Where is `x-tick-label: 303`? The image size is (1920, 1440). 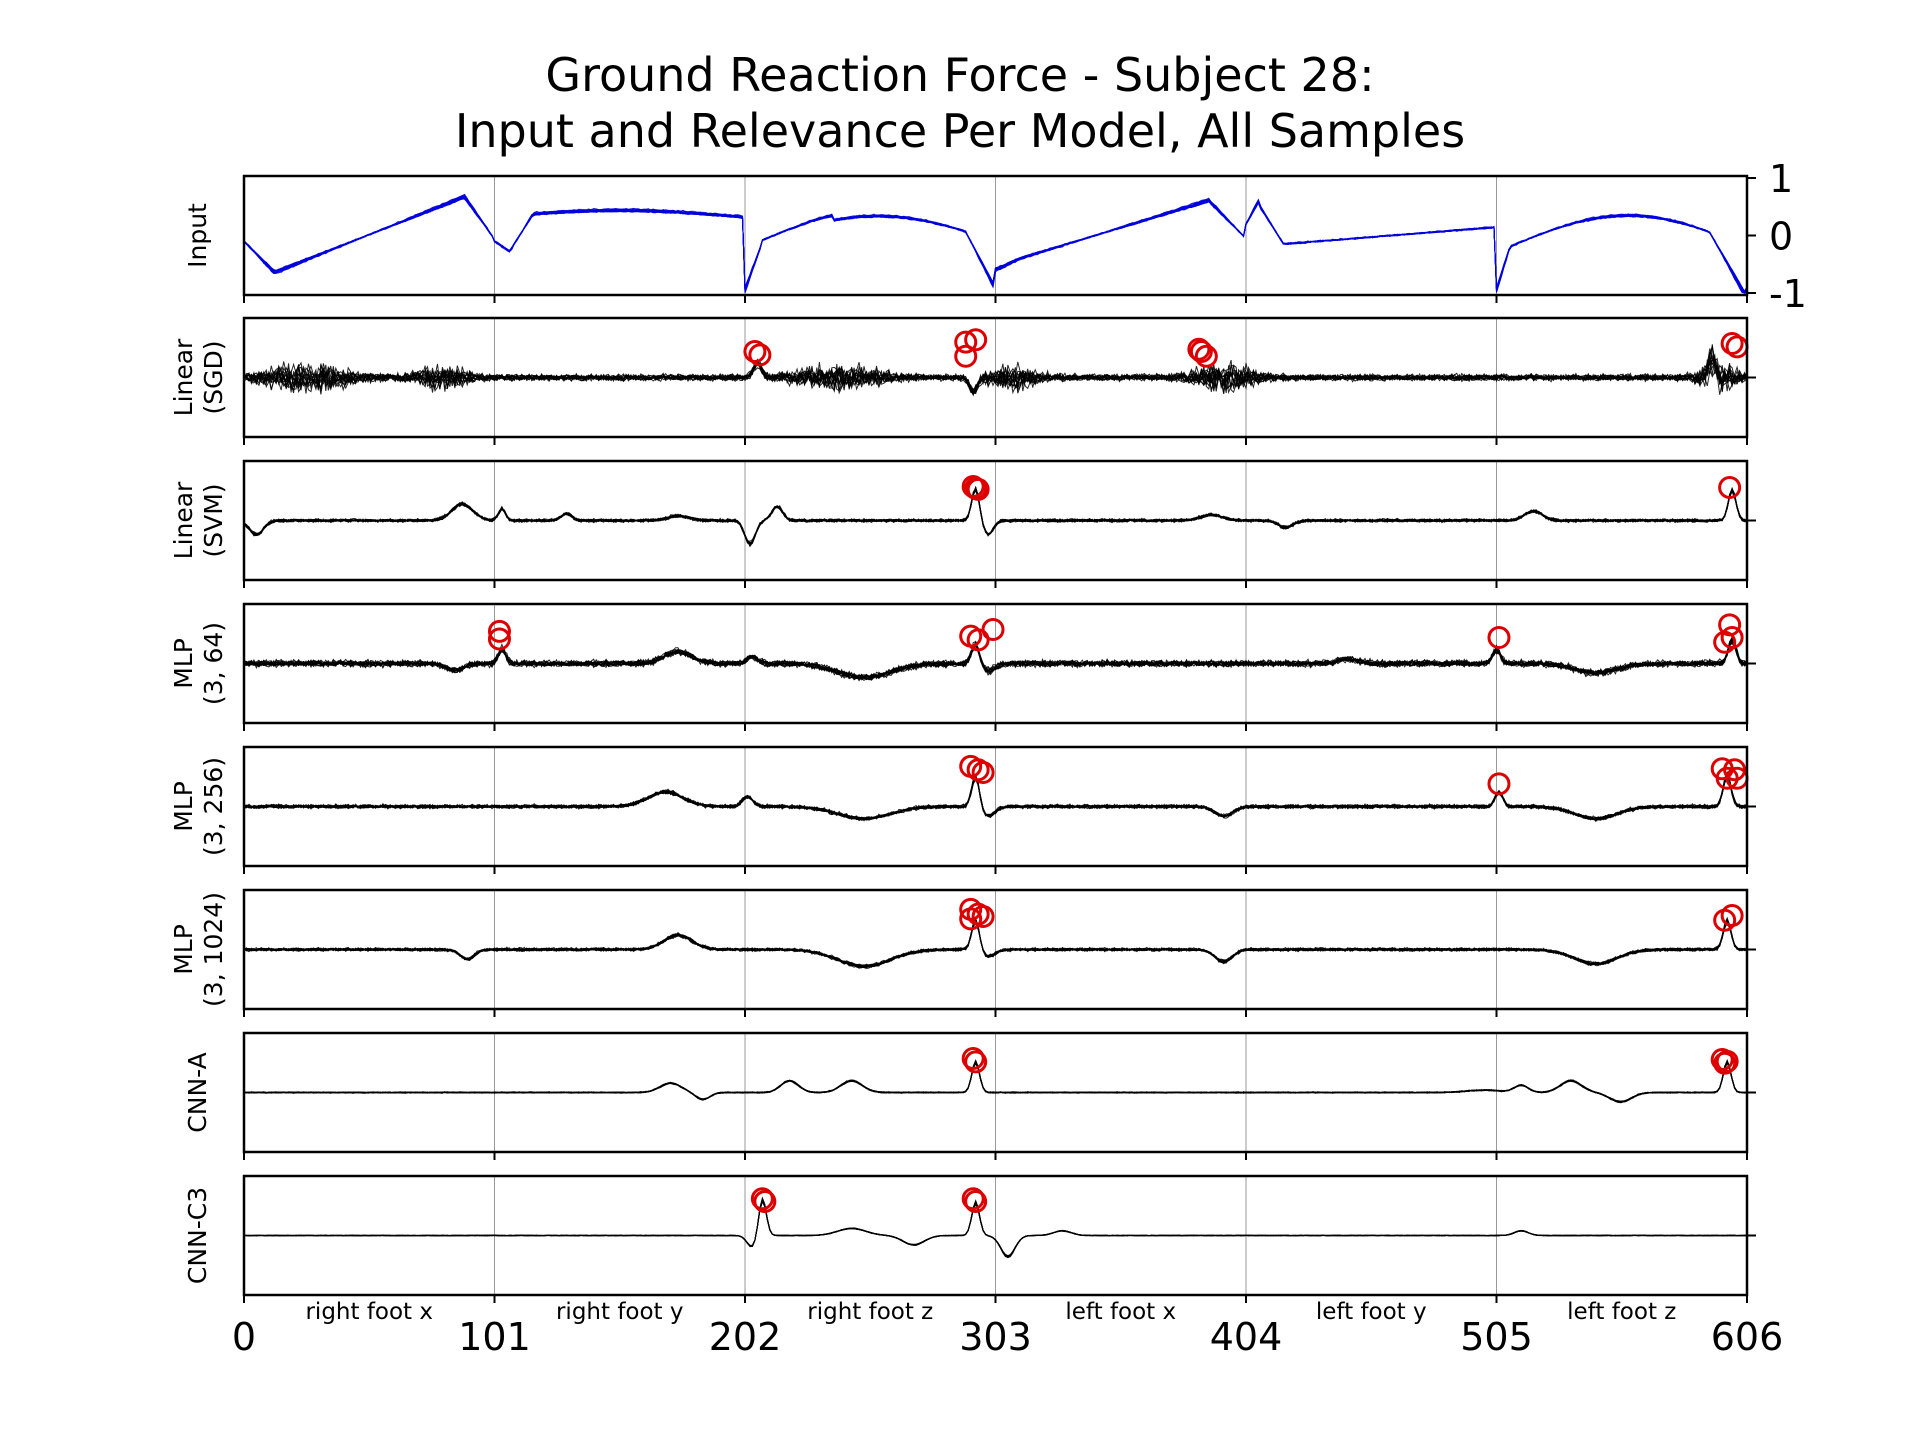 x-tick-label: 303 is located at coordinates (995, 1337).